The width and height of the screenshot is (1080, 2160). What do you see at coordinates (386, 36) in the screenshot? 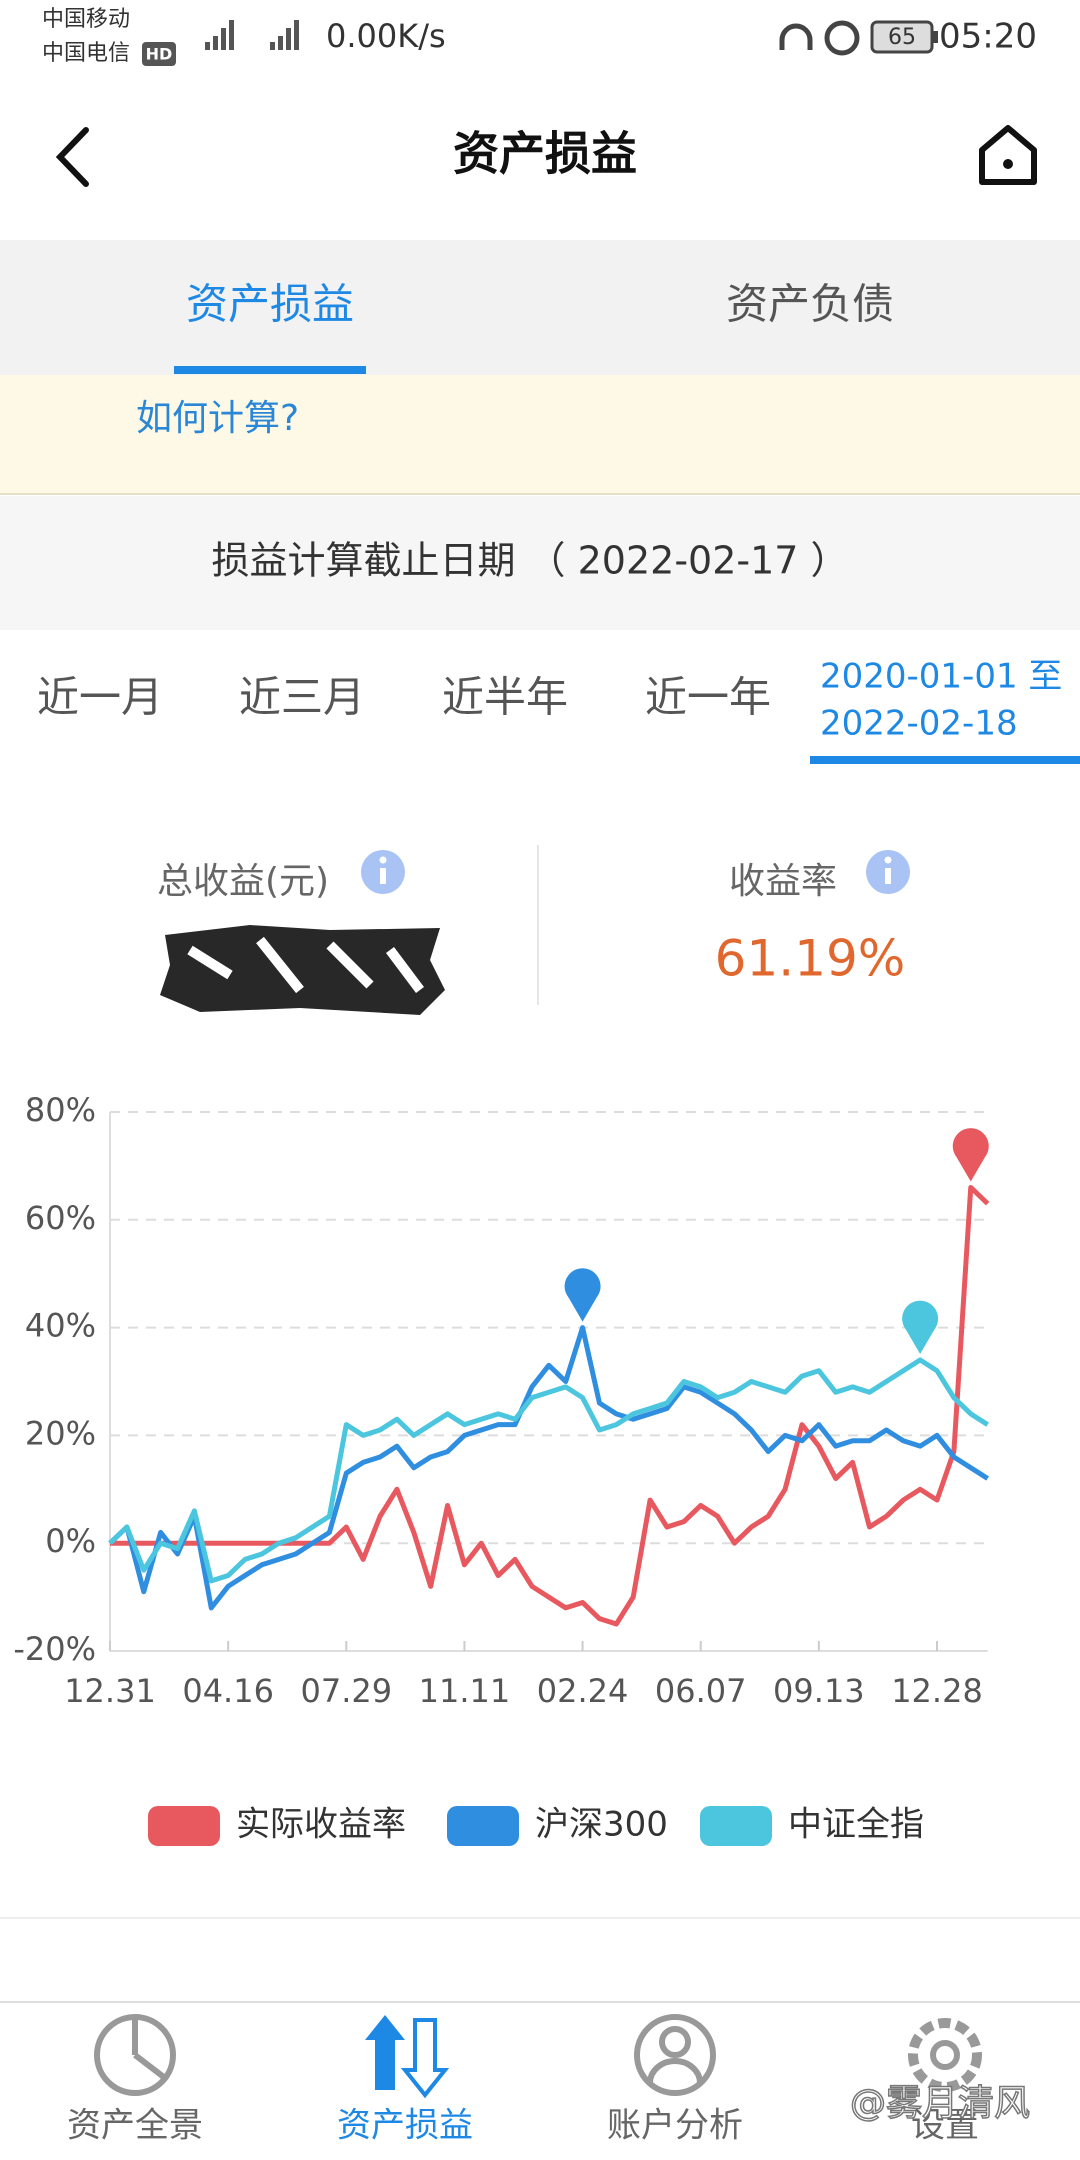
I see `net-speed: 0.00K/s` at bounding box center [386, 36].